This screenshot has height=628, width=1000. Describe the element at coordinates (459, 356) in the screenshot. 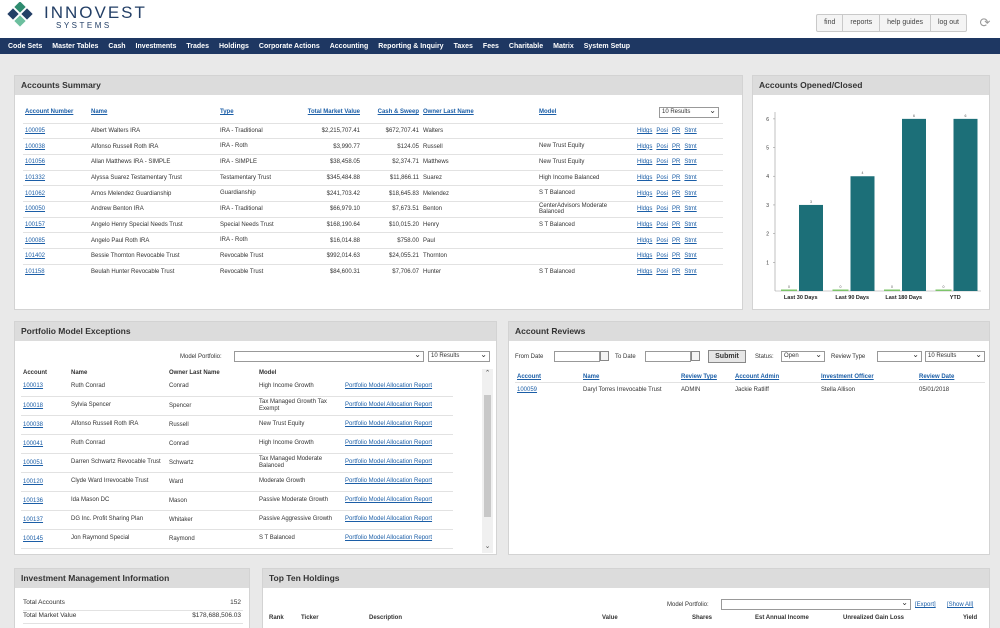

I see `exceptions-results-select: 10 Results` at that location.